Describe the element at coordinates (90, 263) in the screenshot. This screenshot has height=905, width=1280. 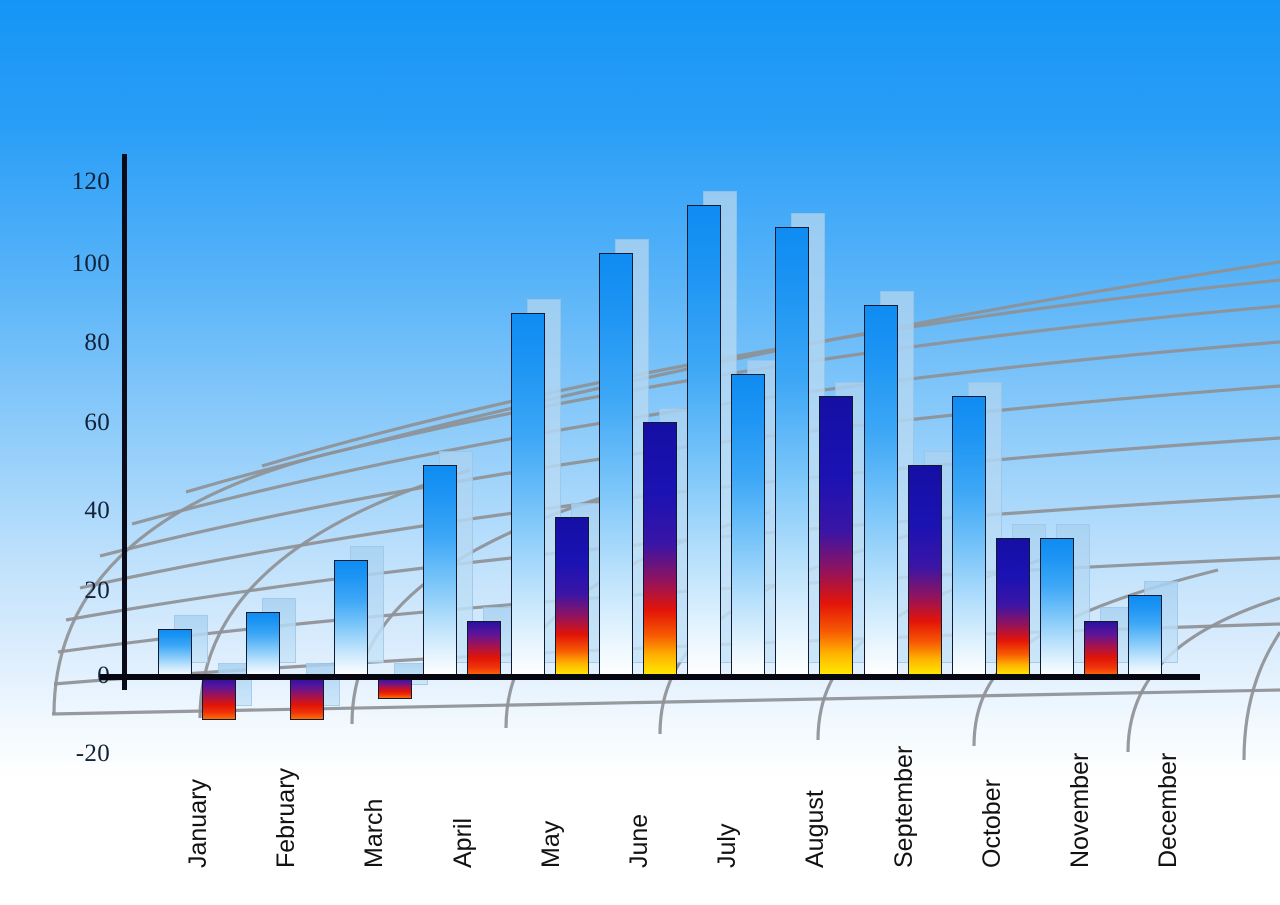
I see `y-tick-100: 100` at that location.